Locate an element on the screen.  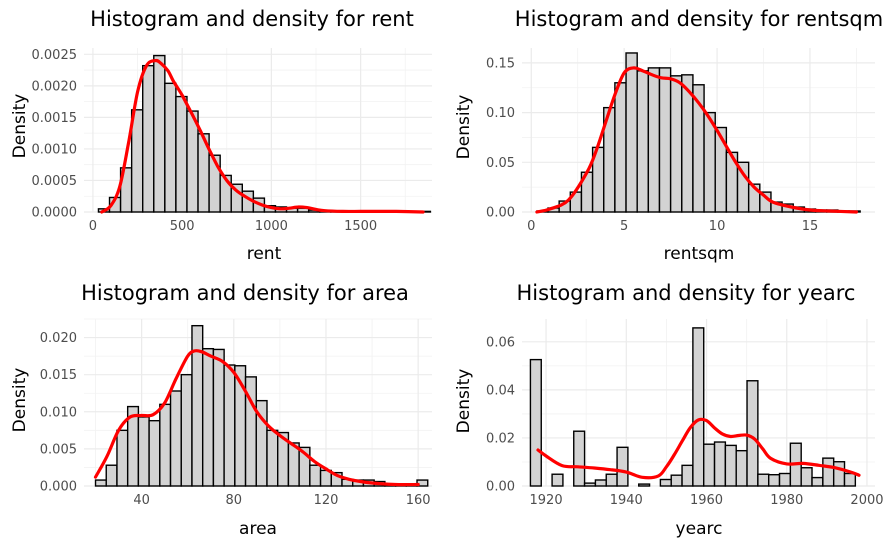
x-tick-label: 120 is located at coordinates (326, 500).